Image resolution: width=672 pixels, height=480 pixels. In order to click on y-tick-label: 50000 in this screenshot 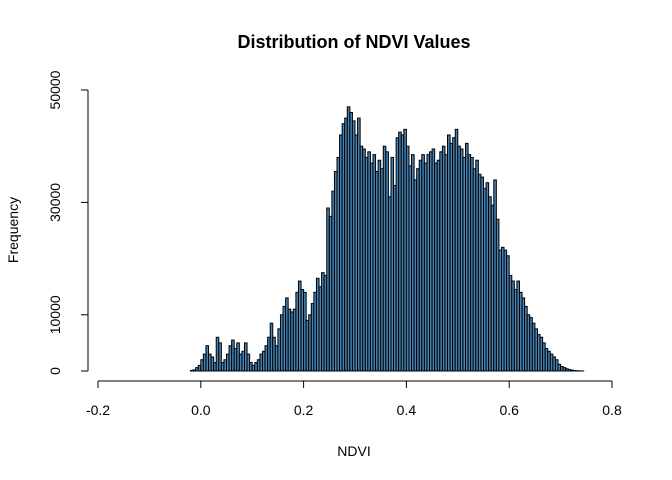, I will do `click(55, 89)`.